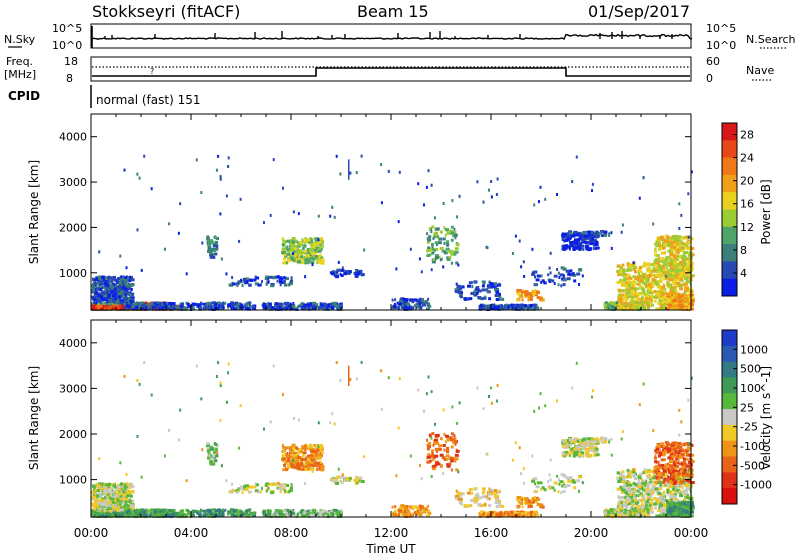  I want to click on y-tick-label: 2000, so click(73, 227).